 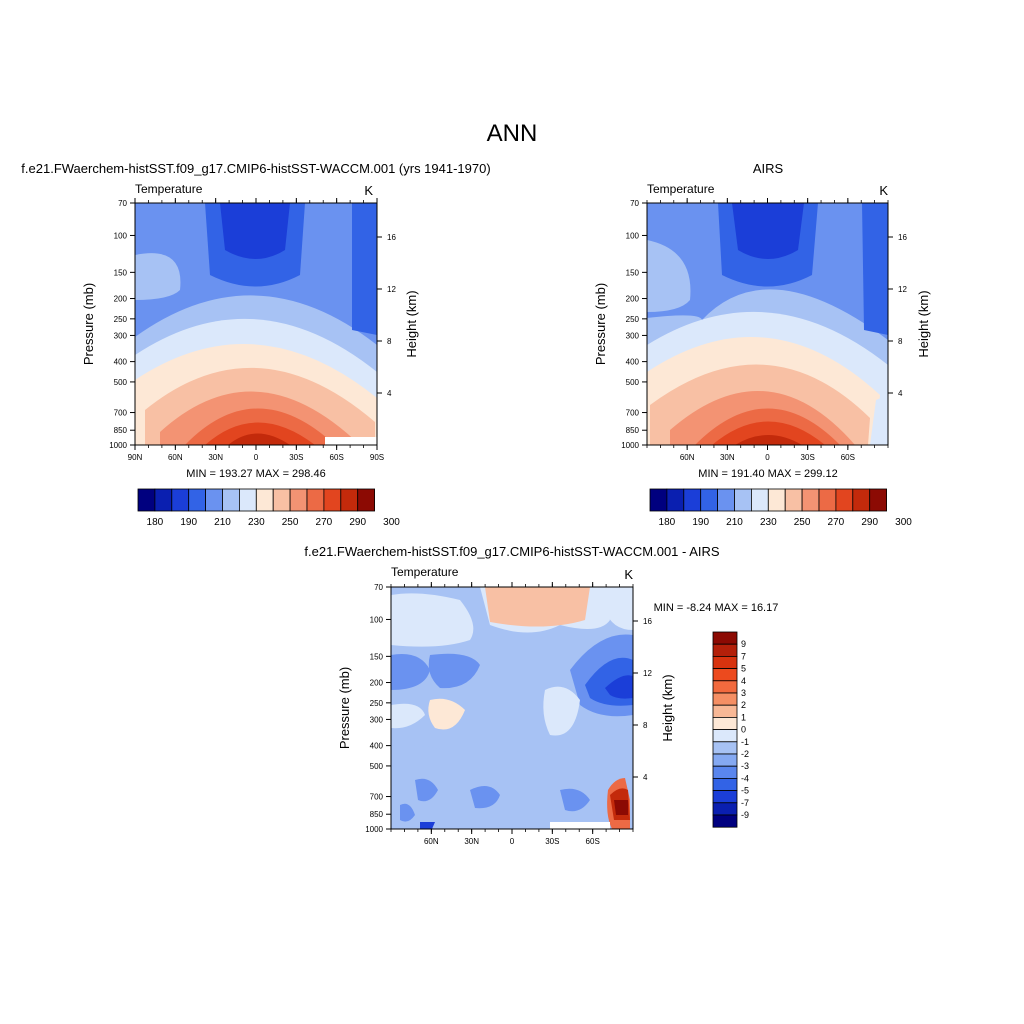 What do you see at coordinates (767, 474) in the screenshot?
I see `min-max-stats: MIN = 191.40 MAX = 299.12` at bounding box center [767, 474].